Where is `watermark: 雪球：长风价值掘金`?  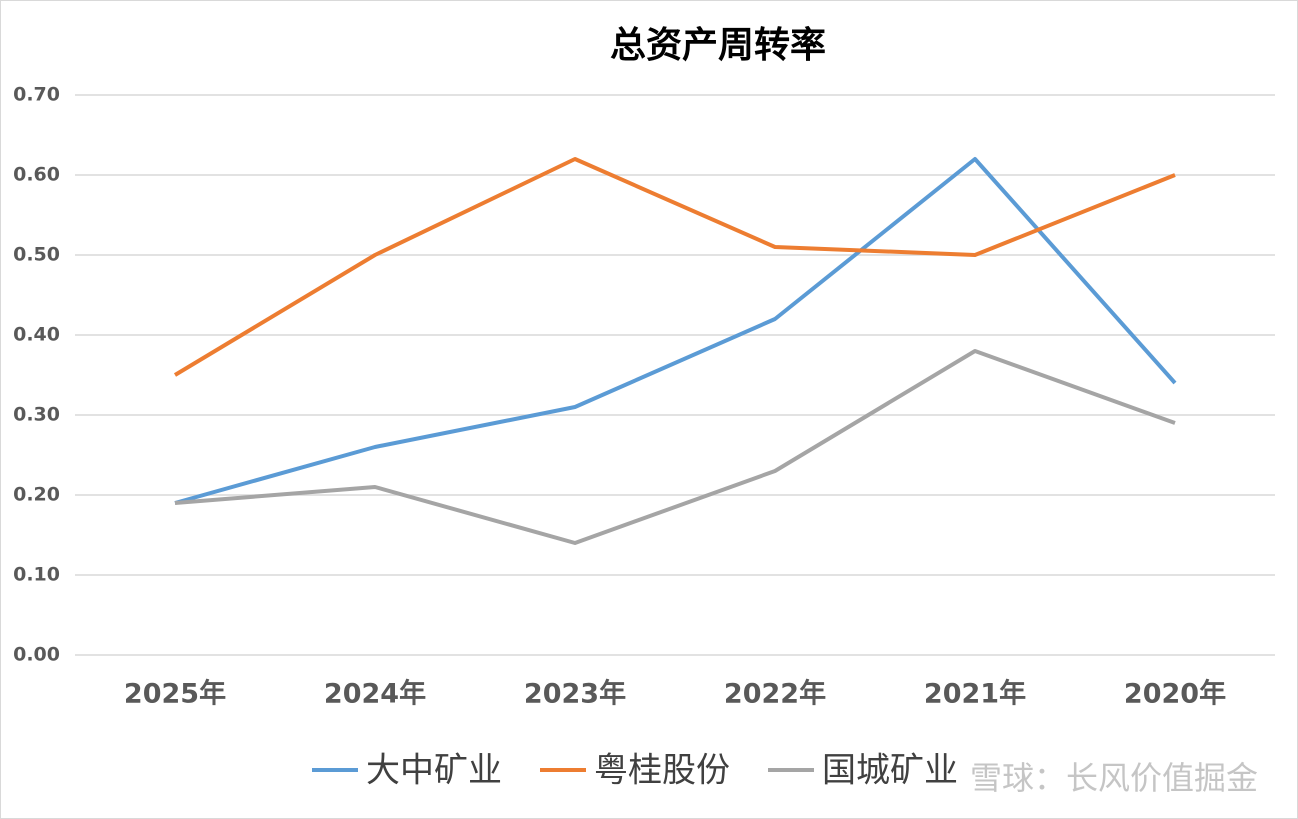
watermark: 雪球：长风价值掘金 is located at coordinates (1114, 778).